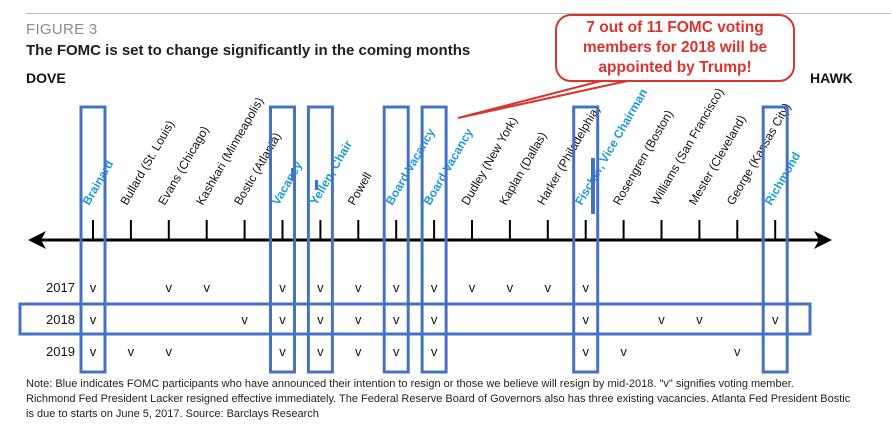  I want to click on participant-label: Kashkari (Minneapolis), so click(229, 151).